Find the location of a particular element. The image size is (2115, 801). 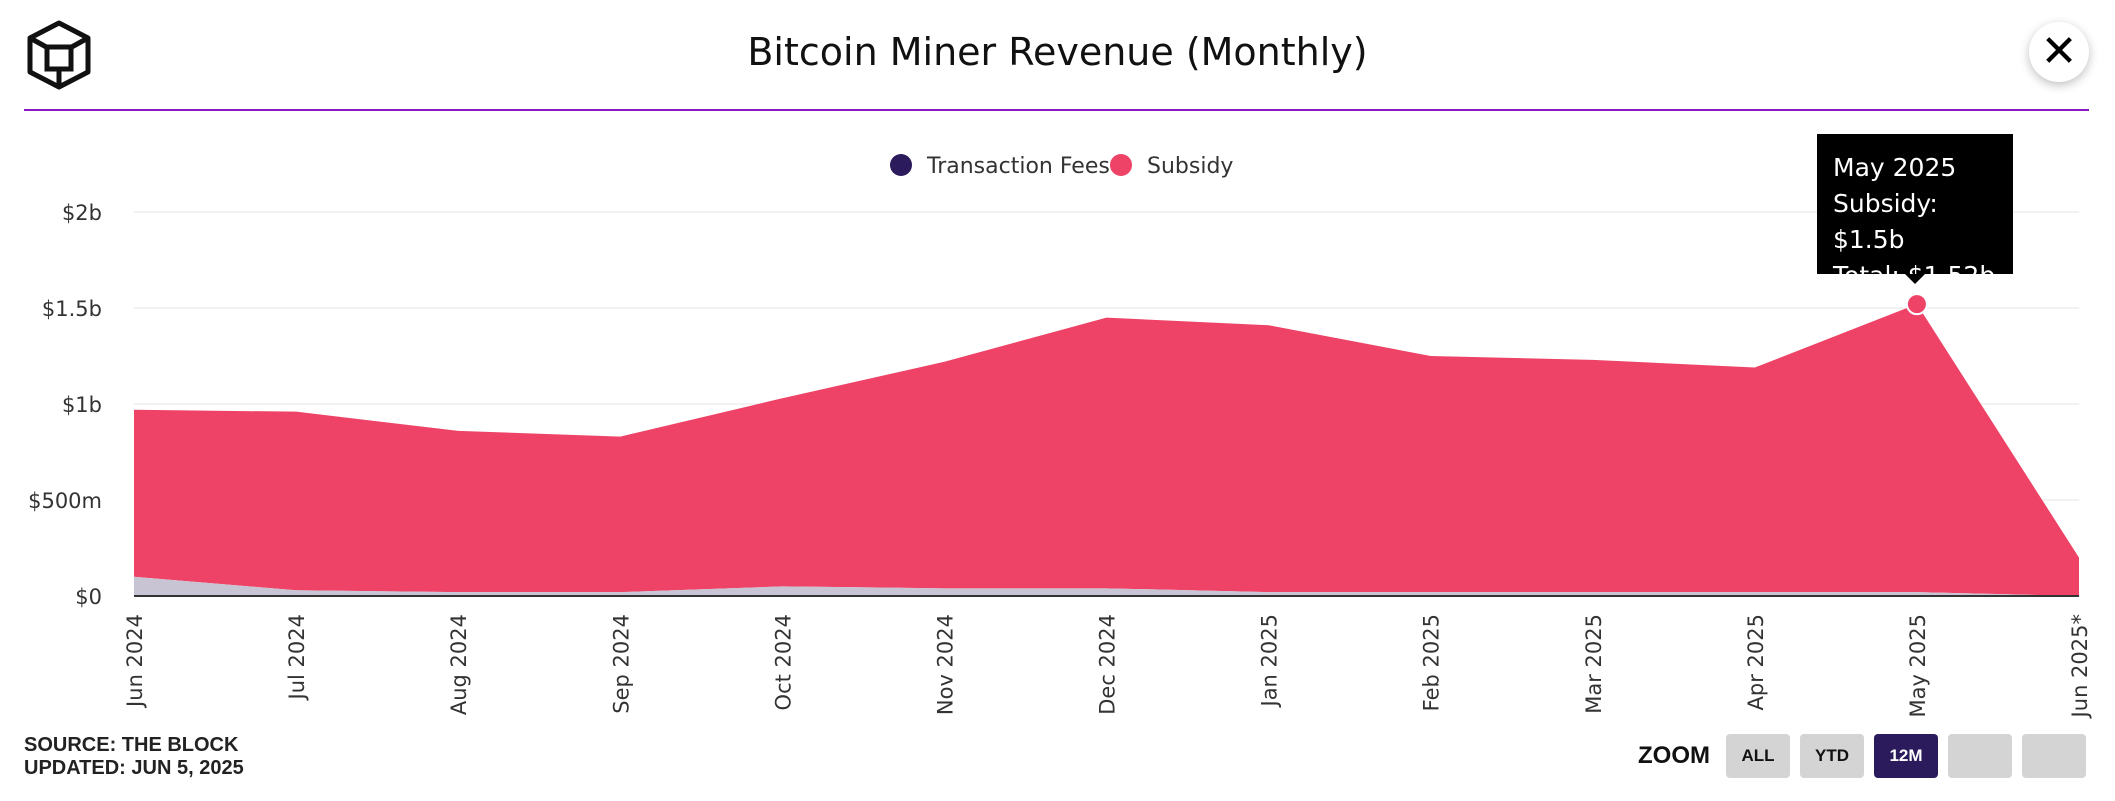

x-tick-label: May 2025 is located at coordinates (1918, 666).